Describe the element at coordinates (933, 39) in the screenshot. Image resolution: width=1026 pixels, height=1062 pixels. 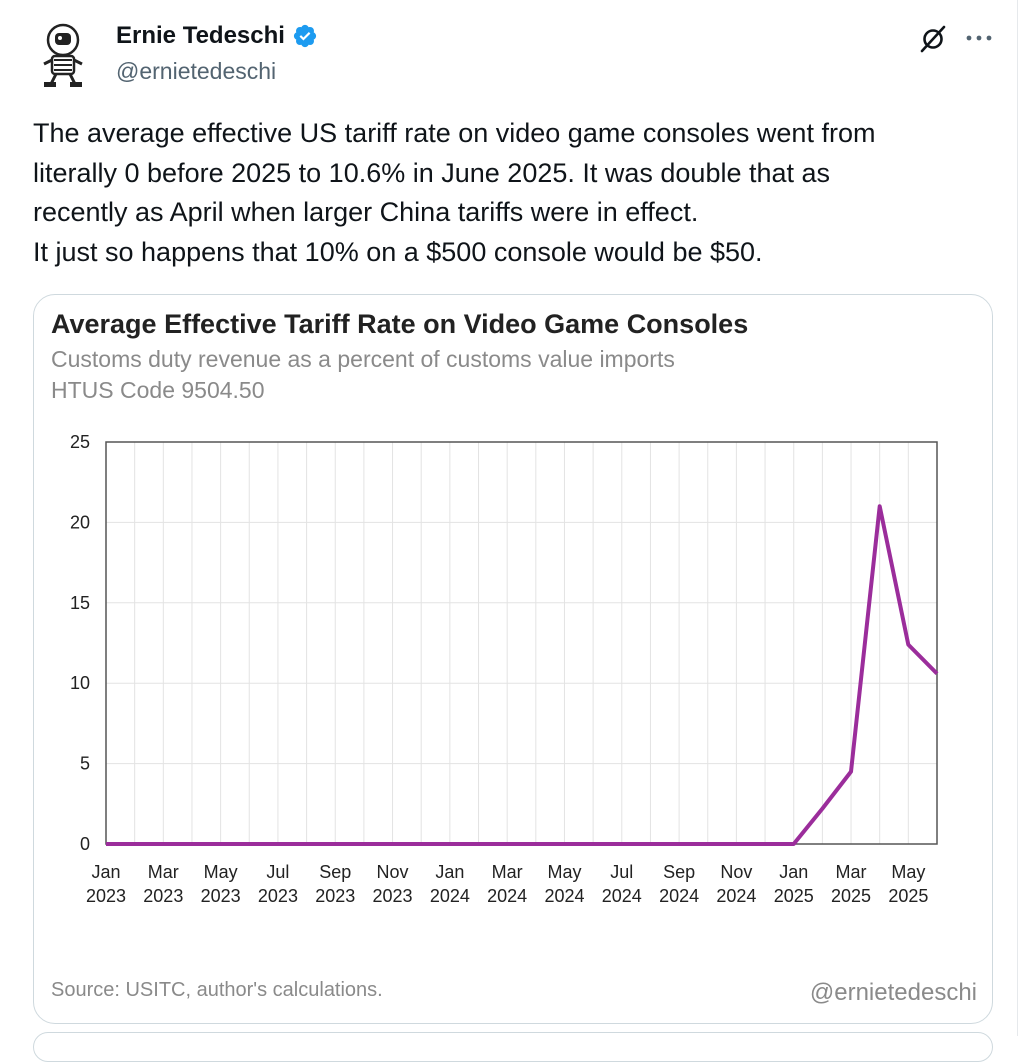
I see `grok-icon` at that location.